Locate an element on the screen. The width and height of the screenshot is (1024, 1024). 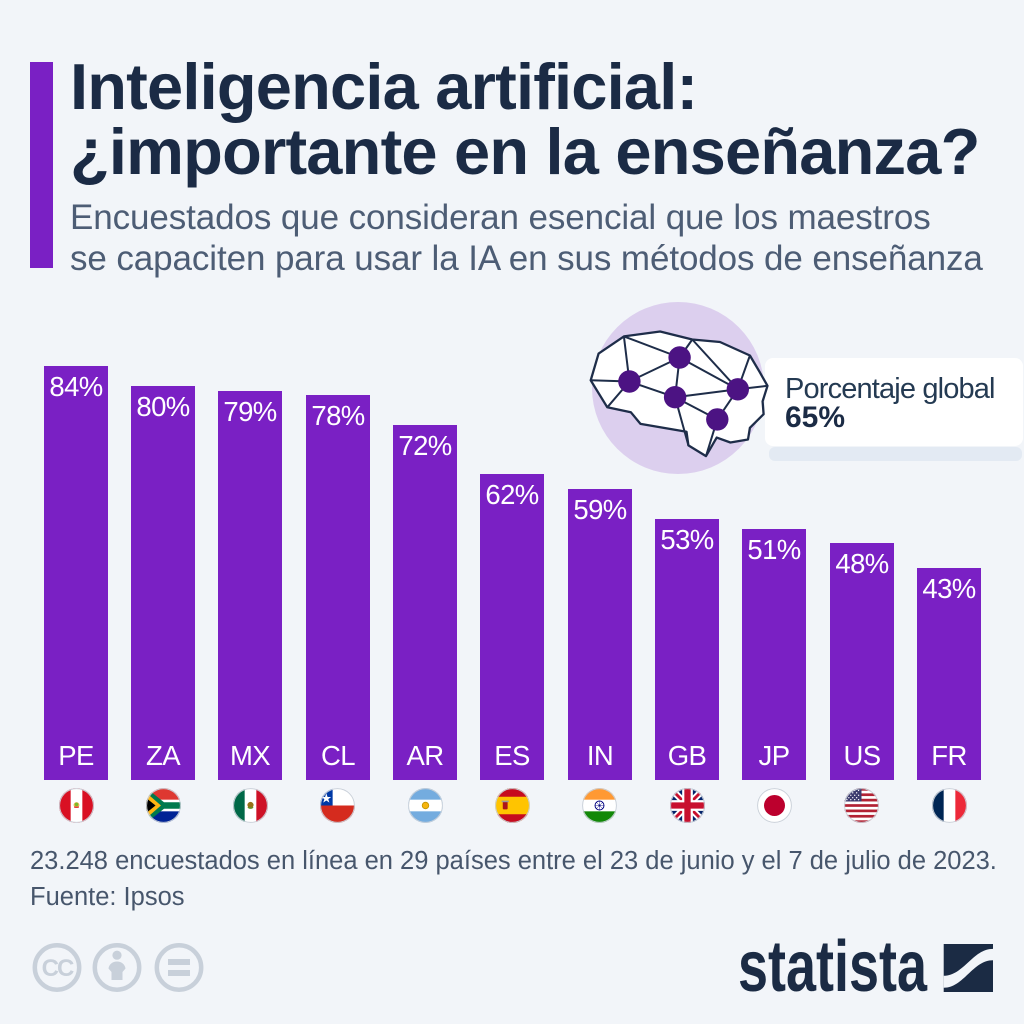
svg-text: statista is located at coordinates (833, 966).